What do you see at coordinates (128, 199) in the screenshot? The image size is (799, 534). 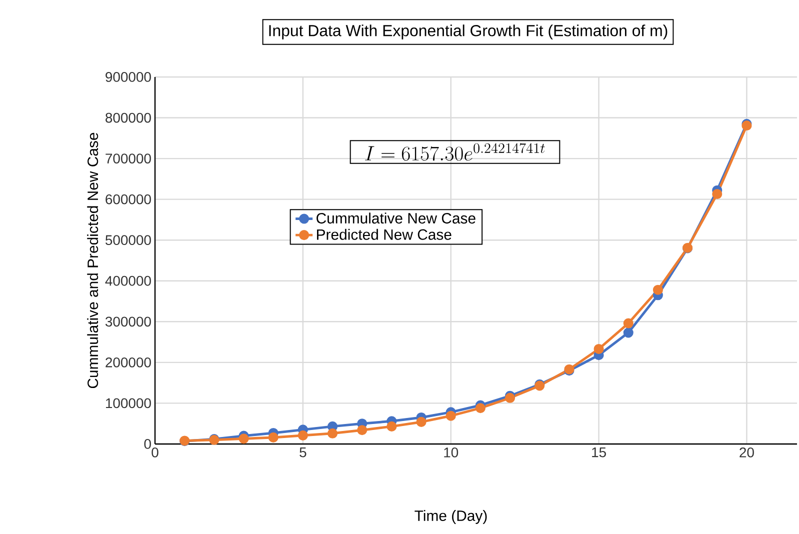 I see `y-tick-label: 600000` at bounding box center [128, 199].